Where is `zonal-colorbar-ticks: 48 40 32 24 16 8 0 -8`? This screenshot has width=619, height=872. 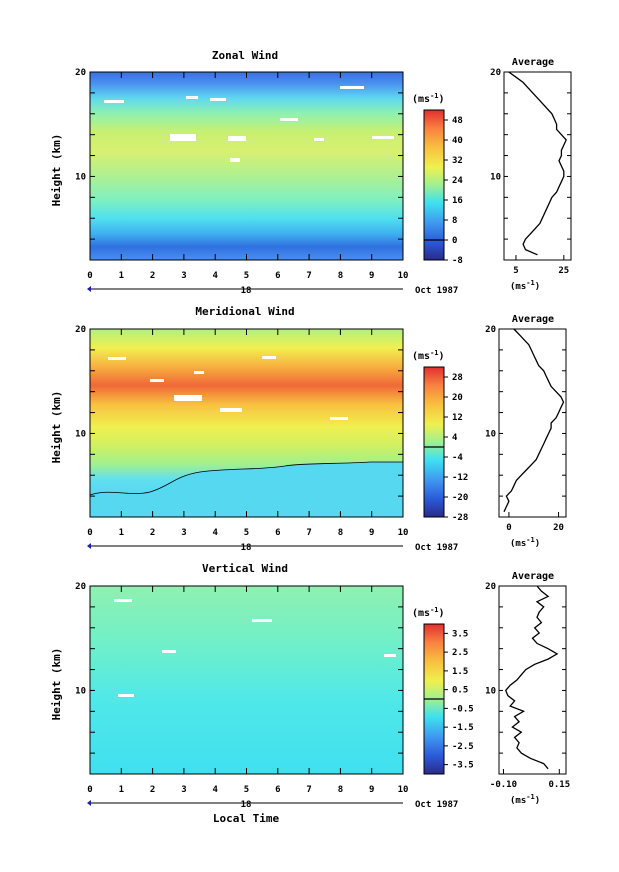
zonal-colorbar-ticks: 48 40 32 24 16 8 0 -8 is located at coordinates (443, 191).